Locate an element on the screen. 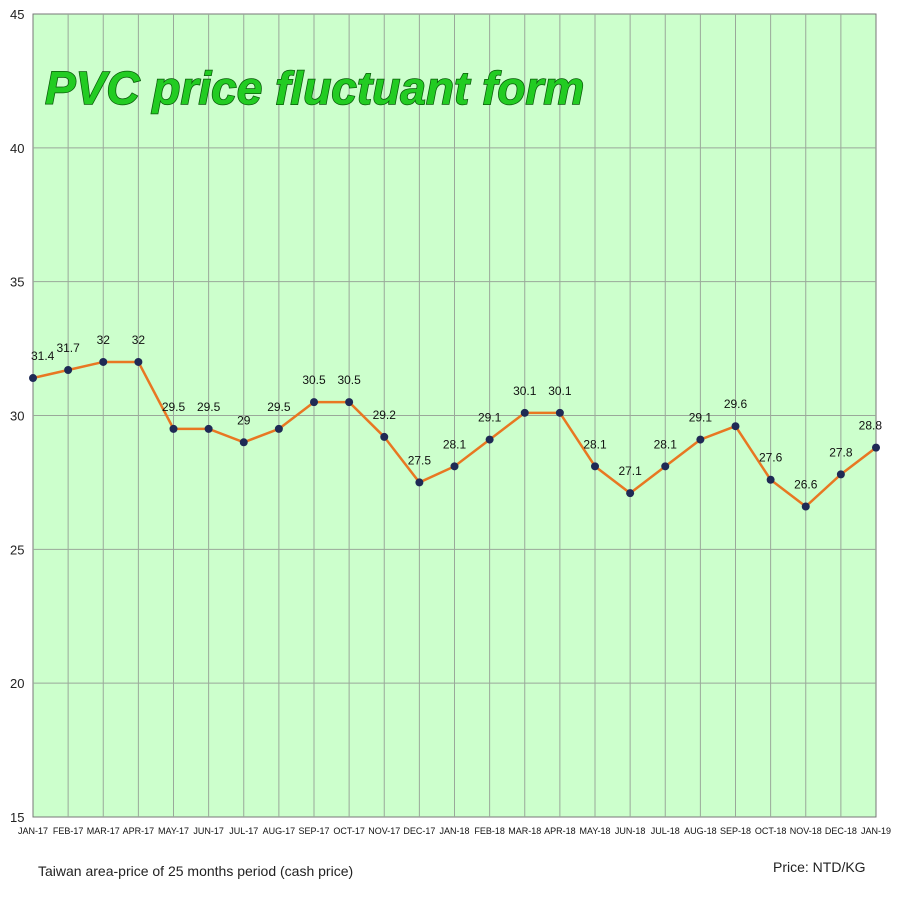  x-tick-label: MAY-18 is located at coordinates (594, 831).